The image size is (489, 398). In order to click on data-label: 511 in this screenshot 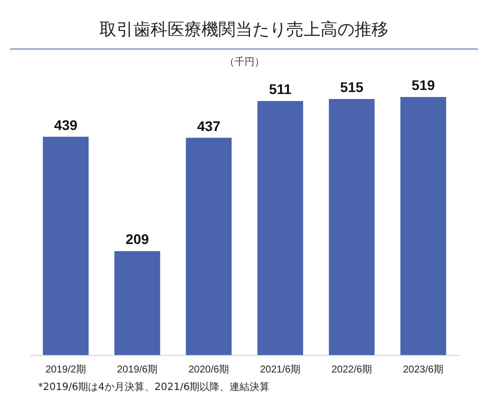, I will do `click(280, 88)`.